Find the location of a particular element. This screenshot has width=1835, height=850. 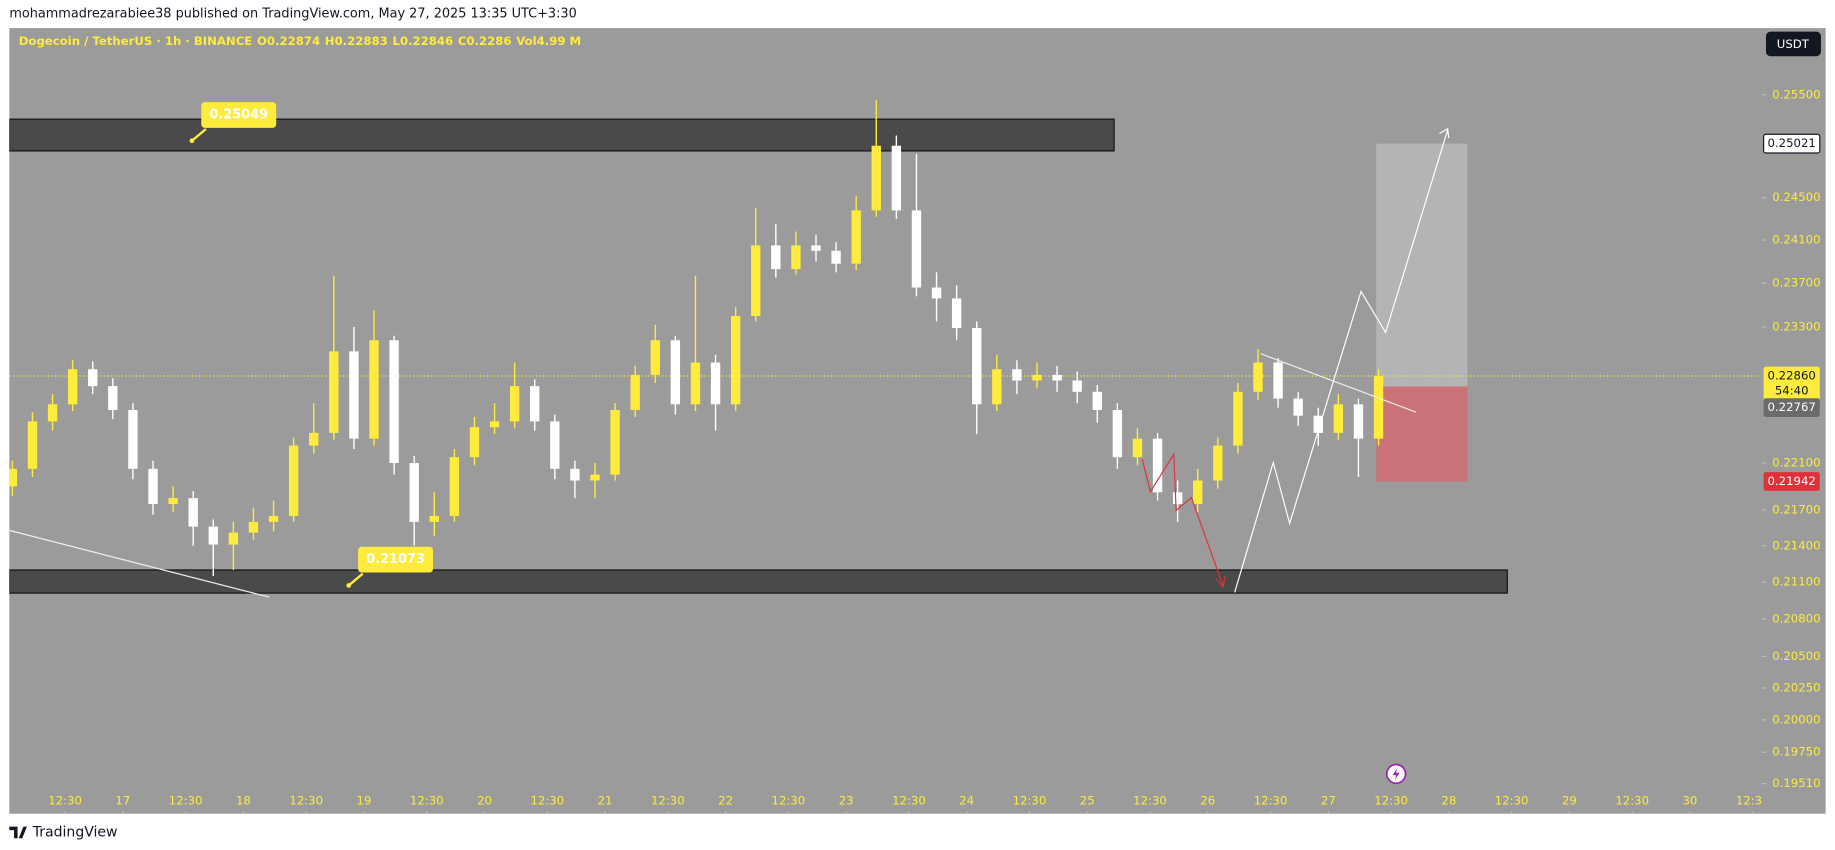

ohlc-value: 0.2286 is located at coordinates (488, 40).